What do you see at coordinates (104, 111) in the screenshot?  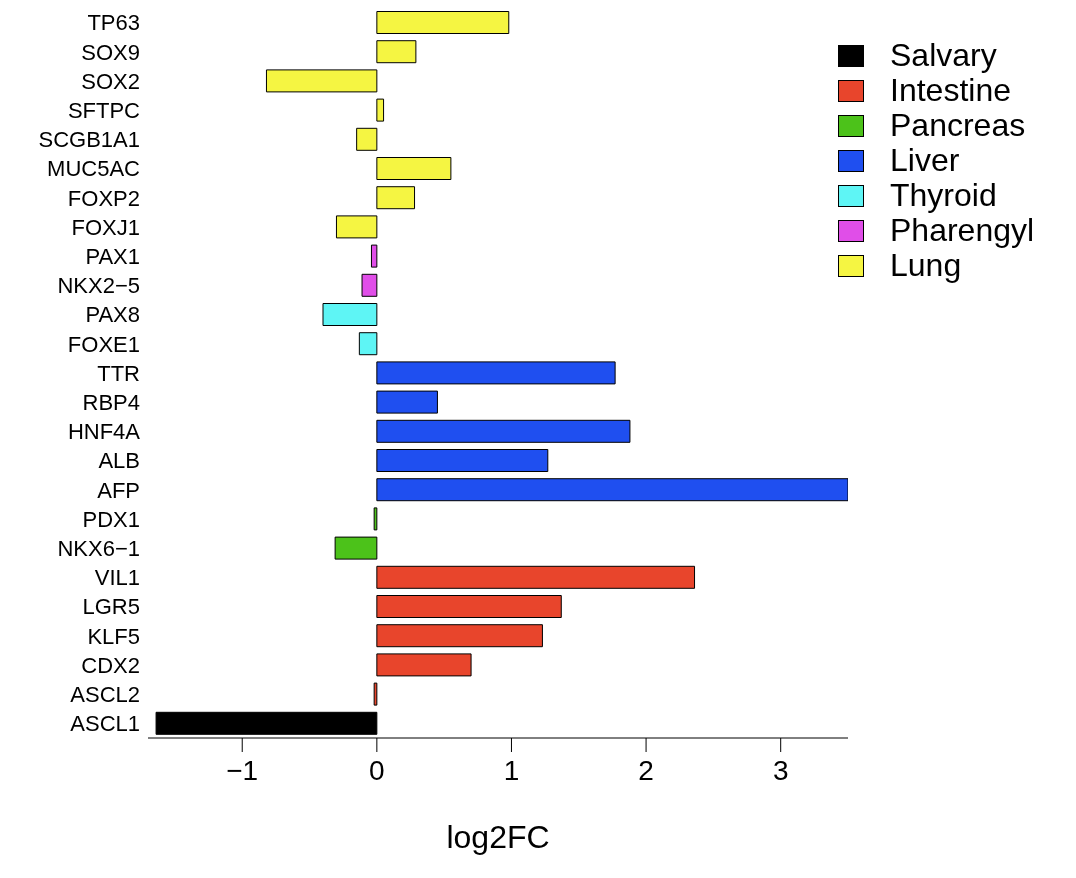 I see `y-tick-label: SFTPC` at bounding box center [104, 111].